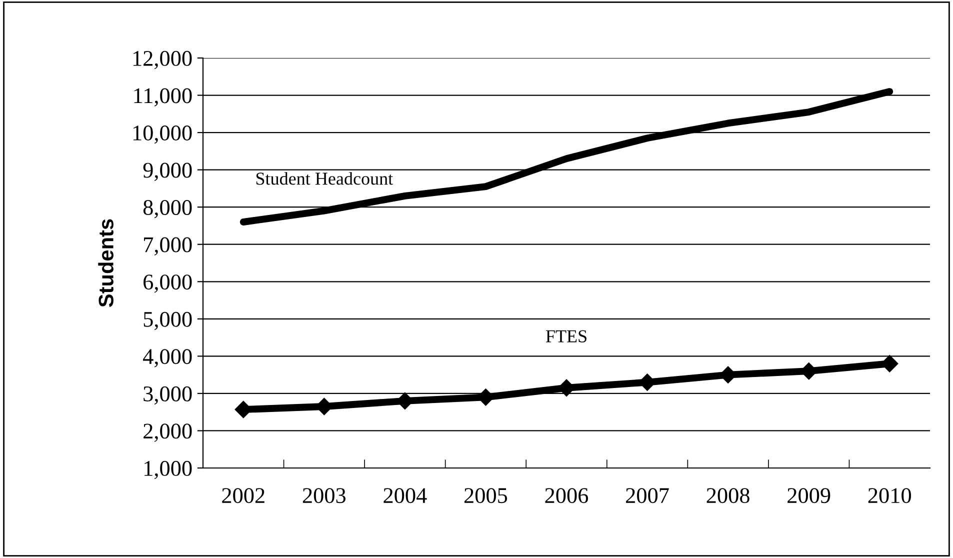 This screenshot has width=953, height=558. What do you see at coordinates (162, 134) in the screenshot?
I see `y-tick-label: 10,000` at bounding box center [162, 134].